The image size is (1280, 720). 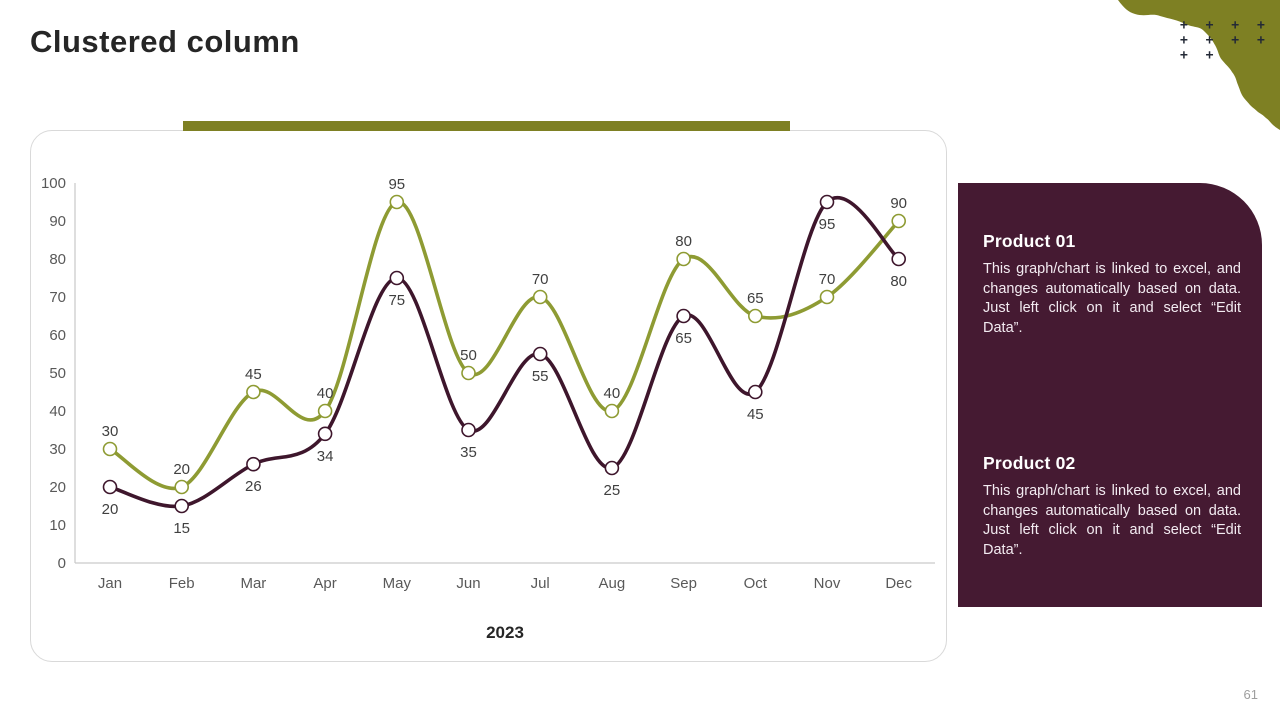 What do you see at coordinates (181, 528) in the screenshot?
I see `data-label: 15` at bounding box center [181, 528].